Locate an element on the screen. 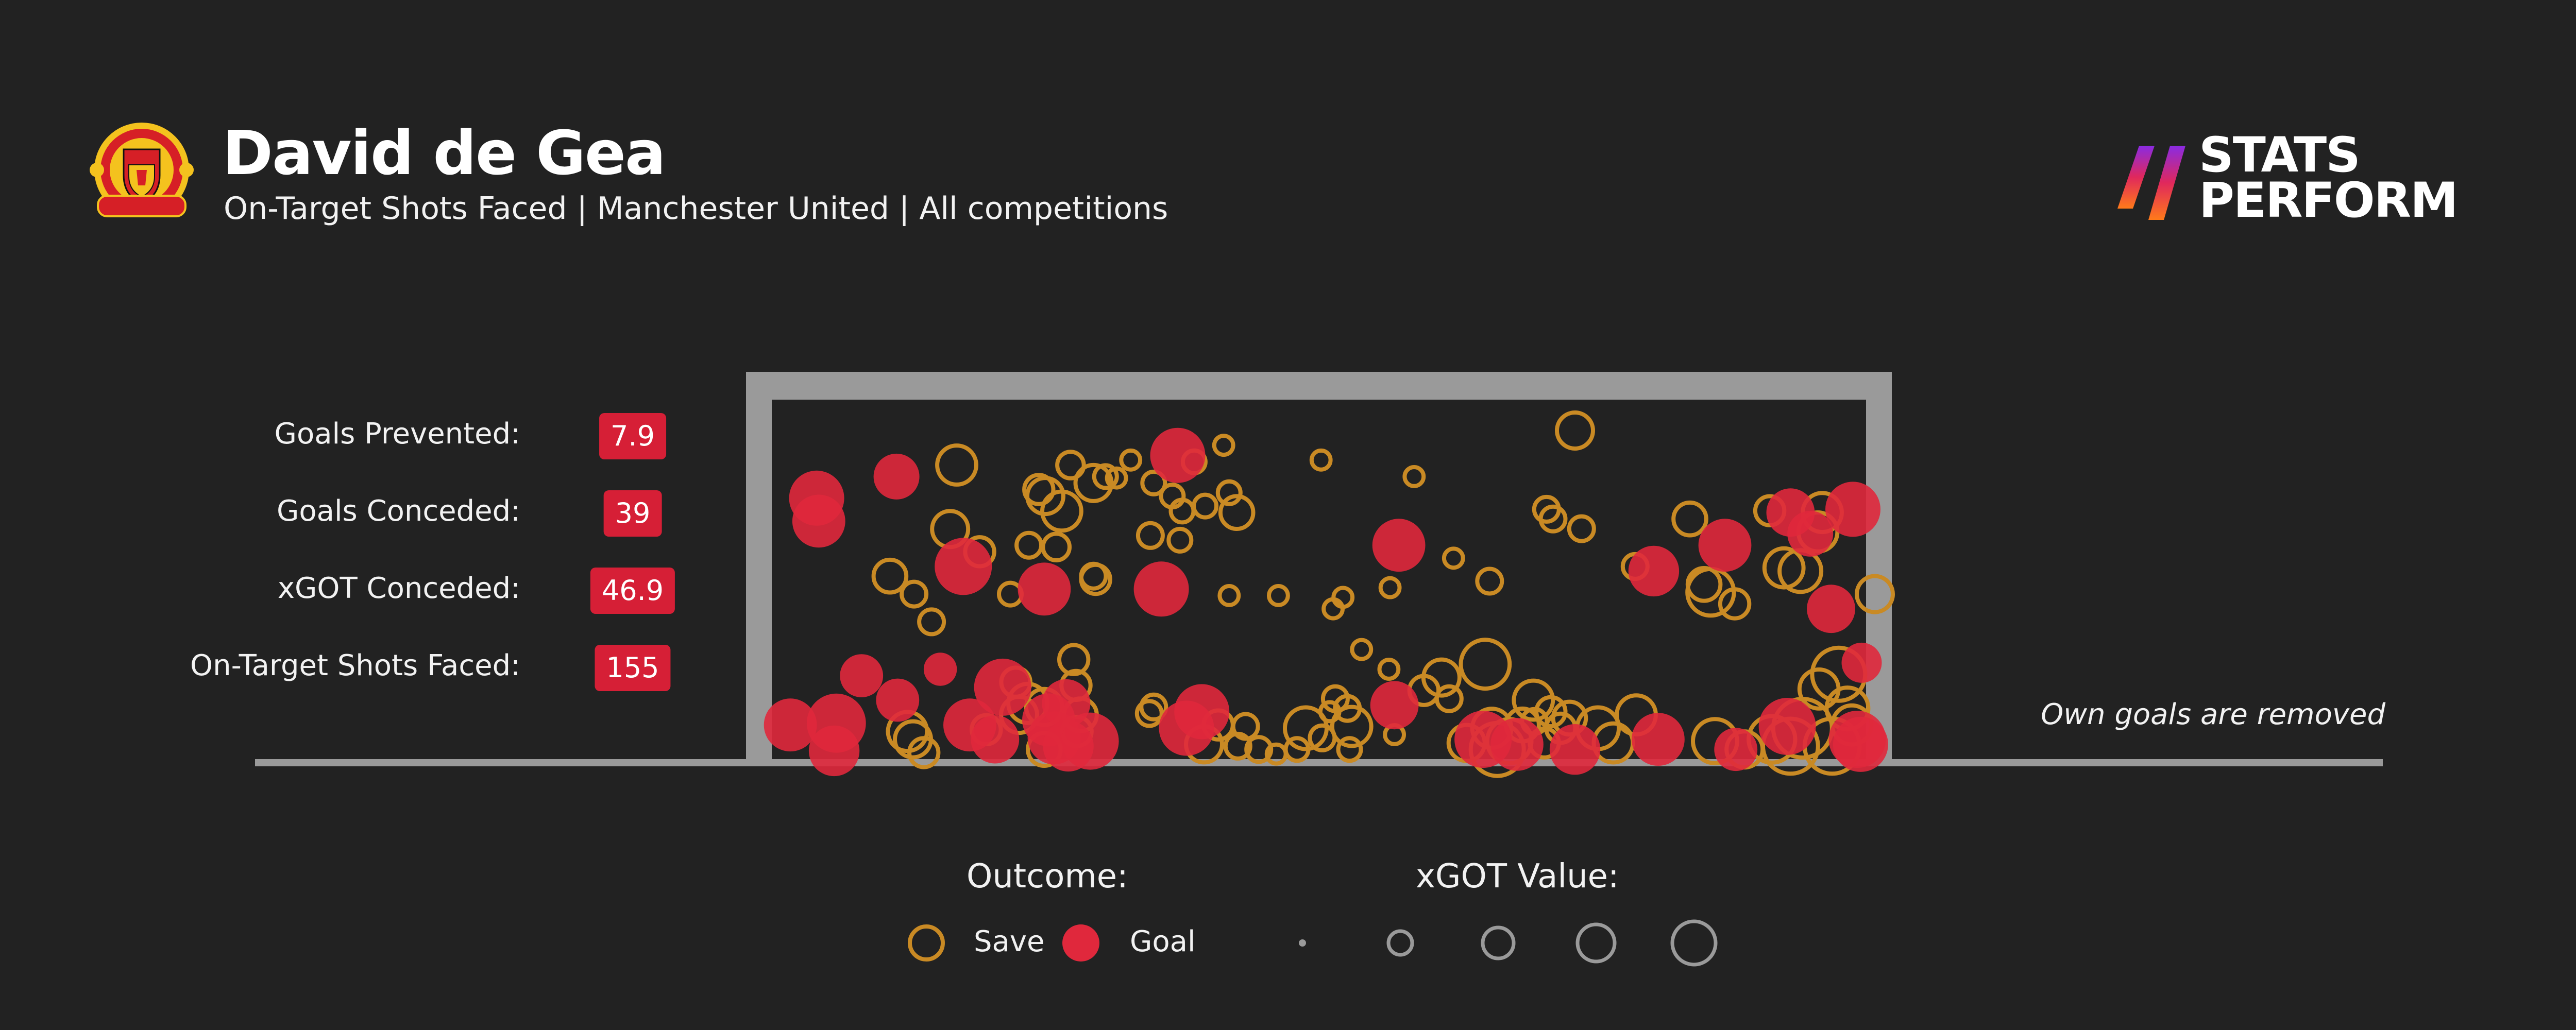  goal-left-post is located at coordinates (759, 567).